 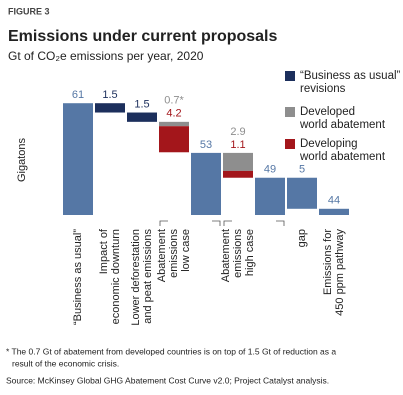 I want to click on x-tick-label: 450 ppm pathway, so click(x=340, y=272).